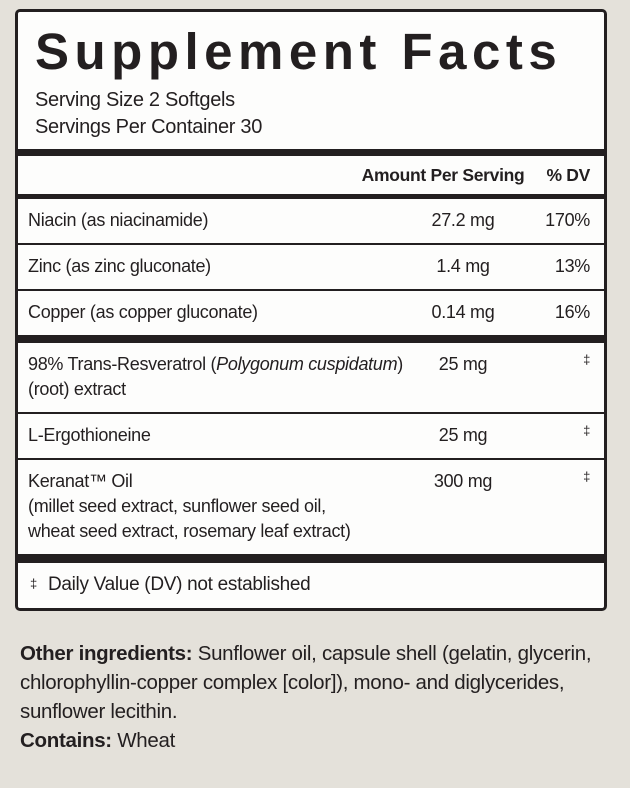 The image size is (630, 788). What do you see at coordinates (106, 653) in the screenshot?
I see `other-ingredients-label: Other ingredients:` at bounding box center [106, 653].